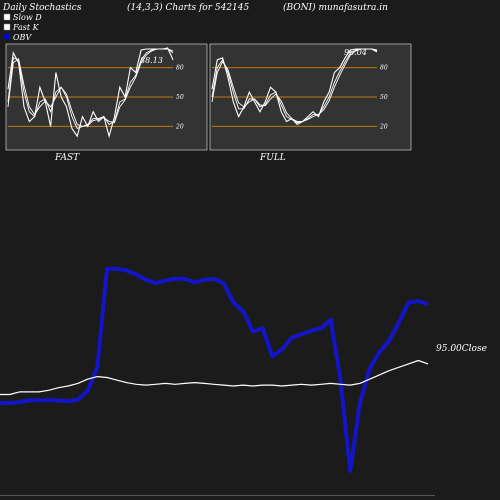 This screenshot has height=500, width=500. I want to click on header-middle-text: (14,3,3) Charts for 542145, so click(188, 7).